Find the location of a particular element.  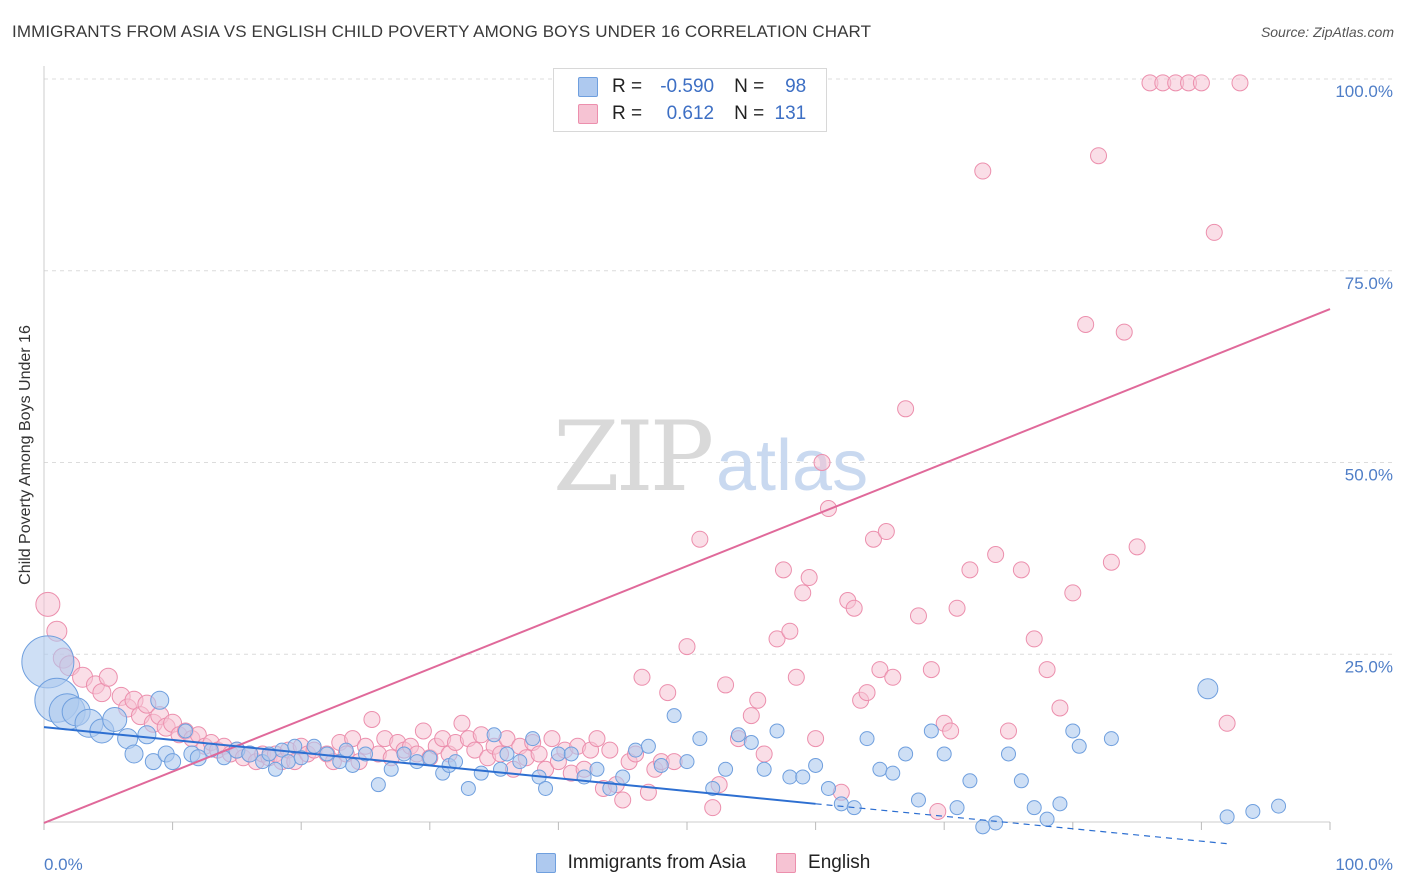

legend-r-label: R = is located at coordinates (627, 86).